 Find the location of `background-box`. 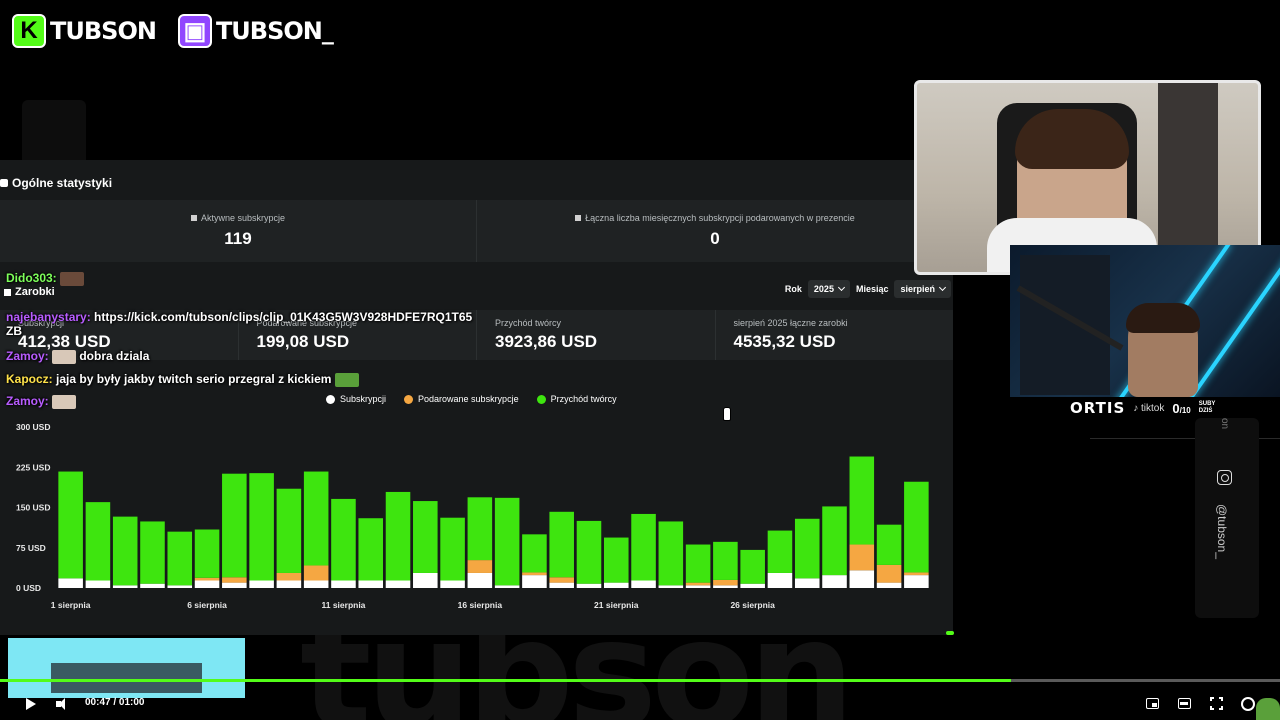

background-box is located at coordinates (54, 135).